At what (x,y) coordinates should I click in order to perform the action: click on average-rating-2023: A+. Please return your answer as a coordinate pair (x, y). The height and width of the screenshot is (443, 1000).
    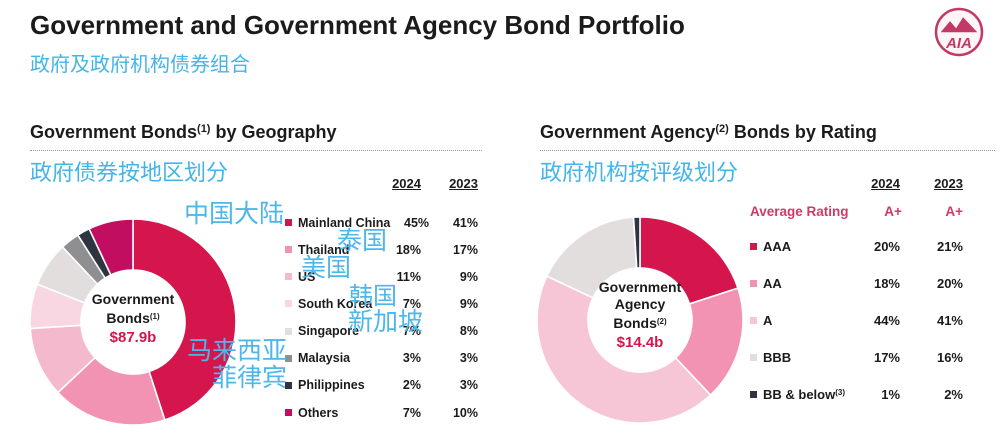
    Looking at the image, I should click on (954, 211).